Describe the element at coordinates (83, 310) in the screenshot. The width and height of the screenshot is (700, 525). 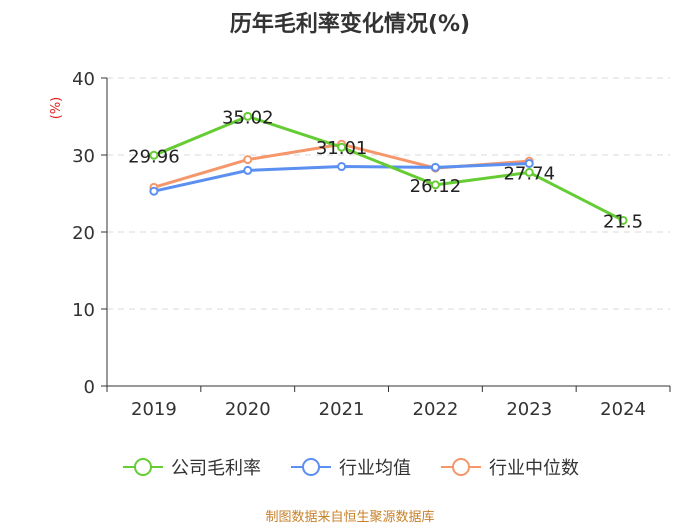
I see `y-tick-label: 10` at that location.